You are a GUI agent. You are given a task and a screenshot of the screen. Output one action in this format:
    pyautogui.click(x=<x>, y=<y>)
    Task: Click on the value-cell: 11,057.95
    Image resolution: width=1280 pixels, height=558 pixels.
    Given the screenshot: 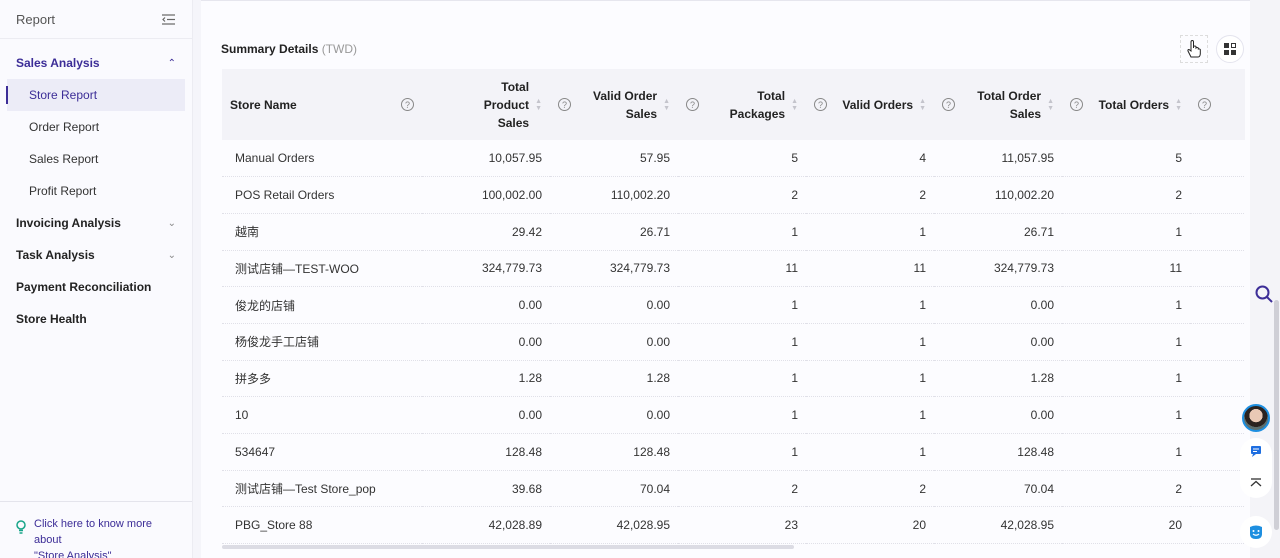 What is the action you would take?
    pyautogui.click(x=1028, y=158)
    